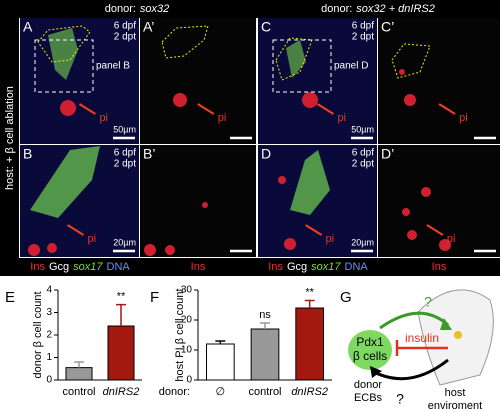  What do you see at coordinates (250, 9) in the screenshot?
I see `header-bar` at bounding box center [250, 9].